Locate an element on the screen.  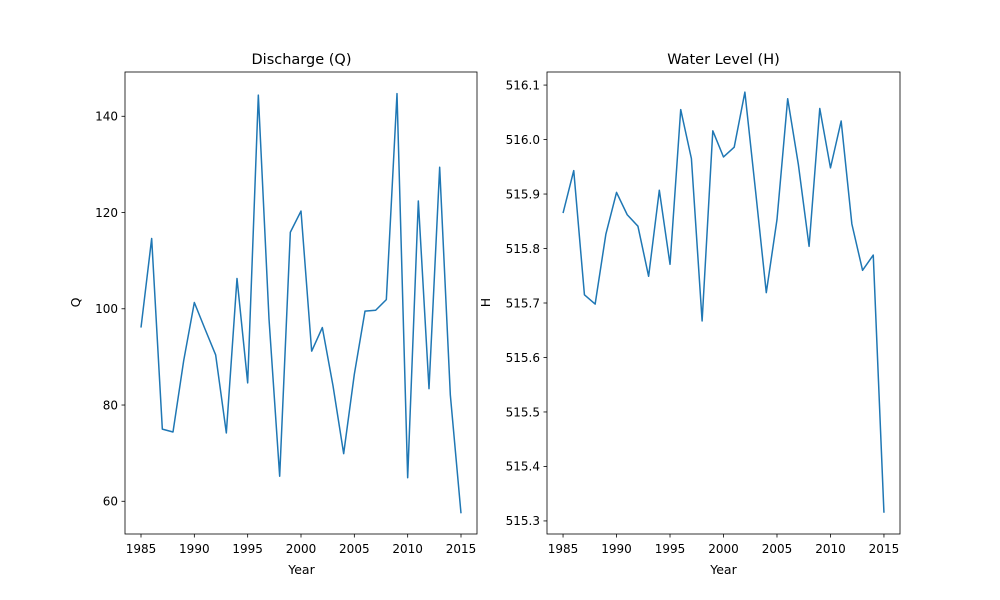
y-tick-label: 100 is located at coordinates (106, 309).